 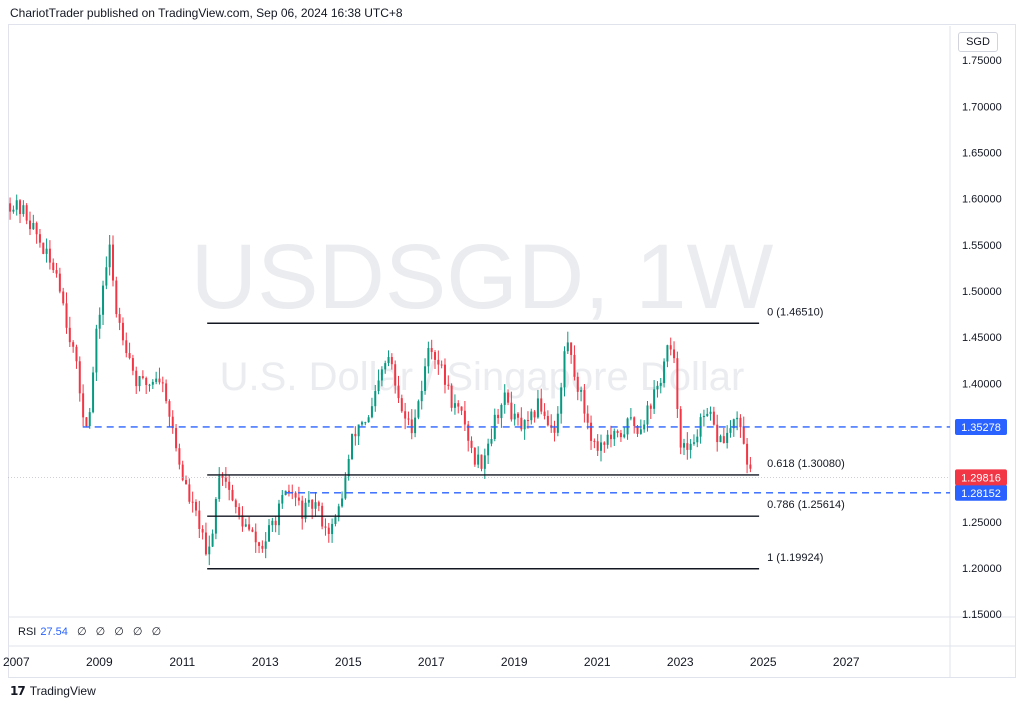 I want to click on tradingview-logo: 𝟭𝟳 TradingView, so click(x=53, y=691).